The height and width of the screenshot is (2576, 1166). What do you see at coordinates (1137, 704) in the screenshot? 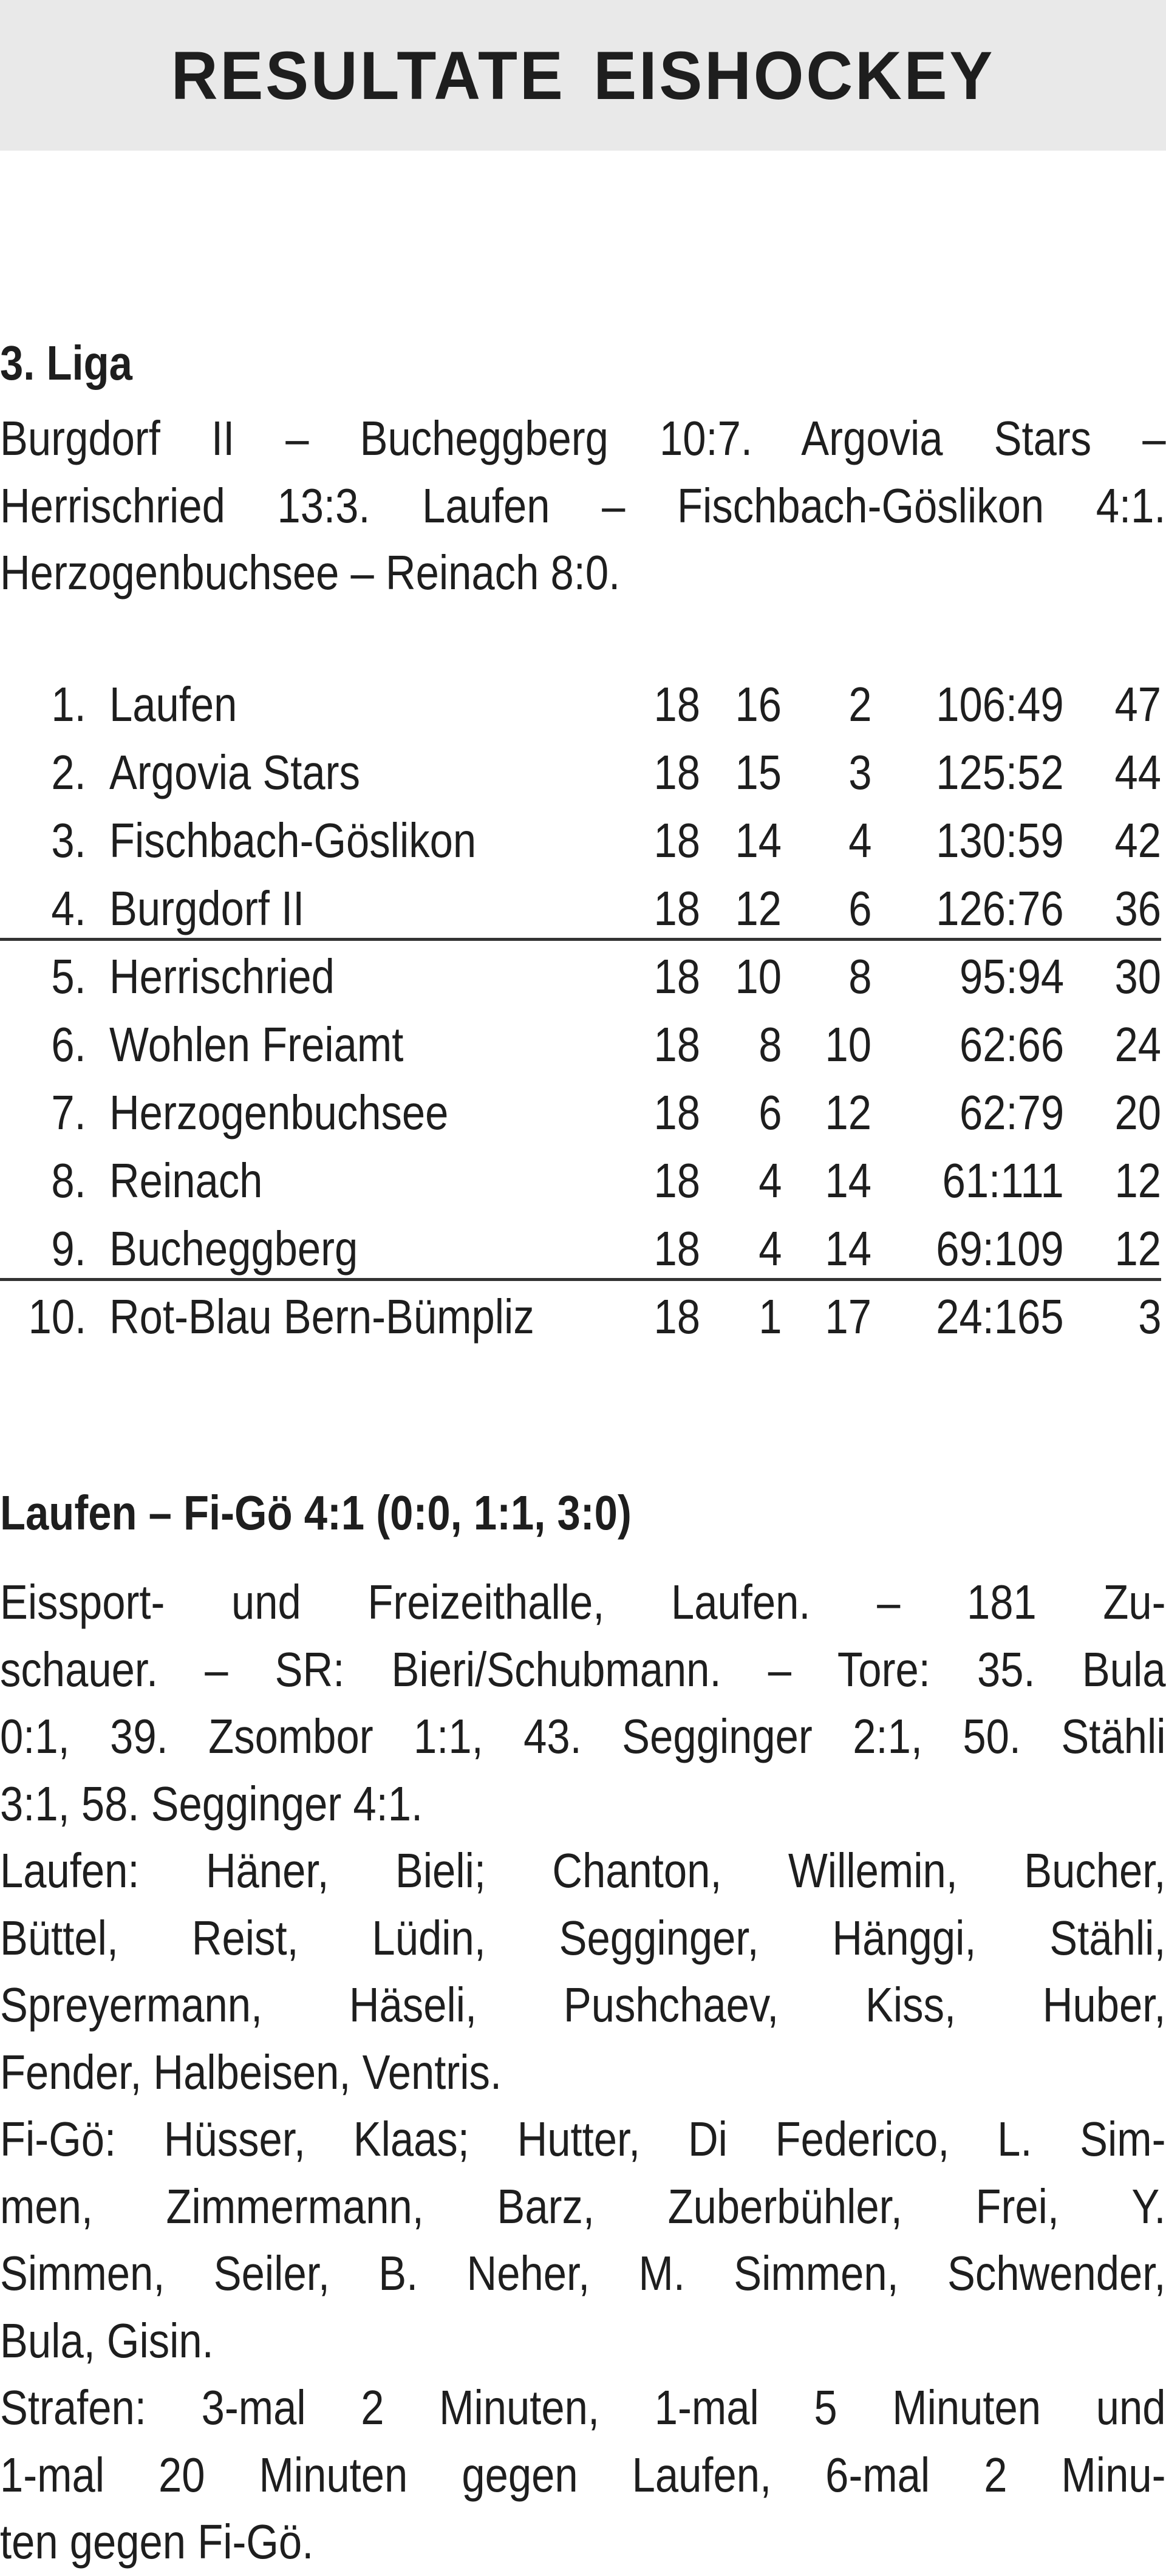
I see `cell-pts: 47` at bounding box center [1137, 704].